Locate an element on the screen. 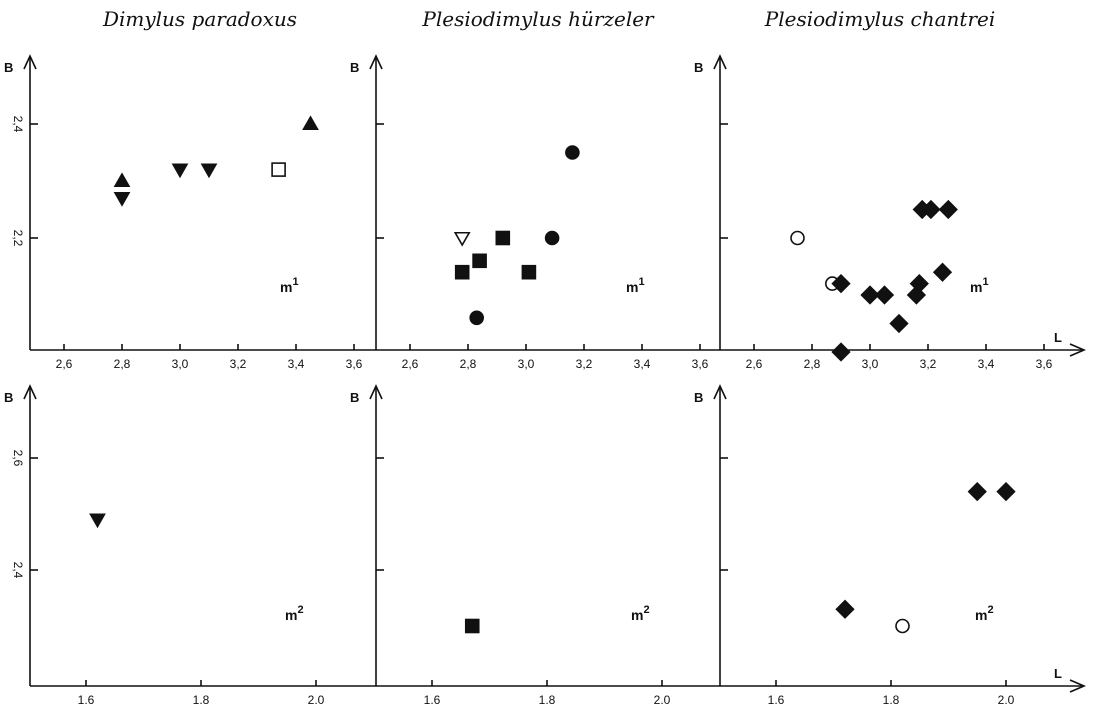 This screenshot has height=704, width=1094. y-tick-label: 2,6 is located at coordinates (18, 458).